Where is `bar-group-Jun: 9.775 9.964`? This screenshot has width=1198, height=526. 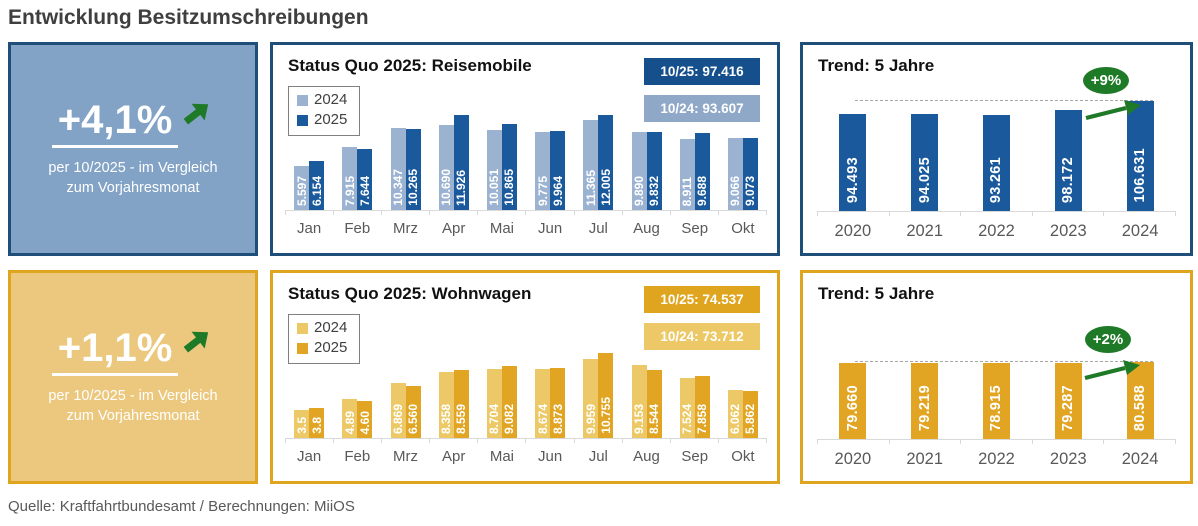
bar-group-Jun: 9.775 9.964 is located at coordinates (550, 160).